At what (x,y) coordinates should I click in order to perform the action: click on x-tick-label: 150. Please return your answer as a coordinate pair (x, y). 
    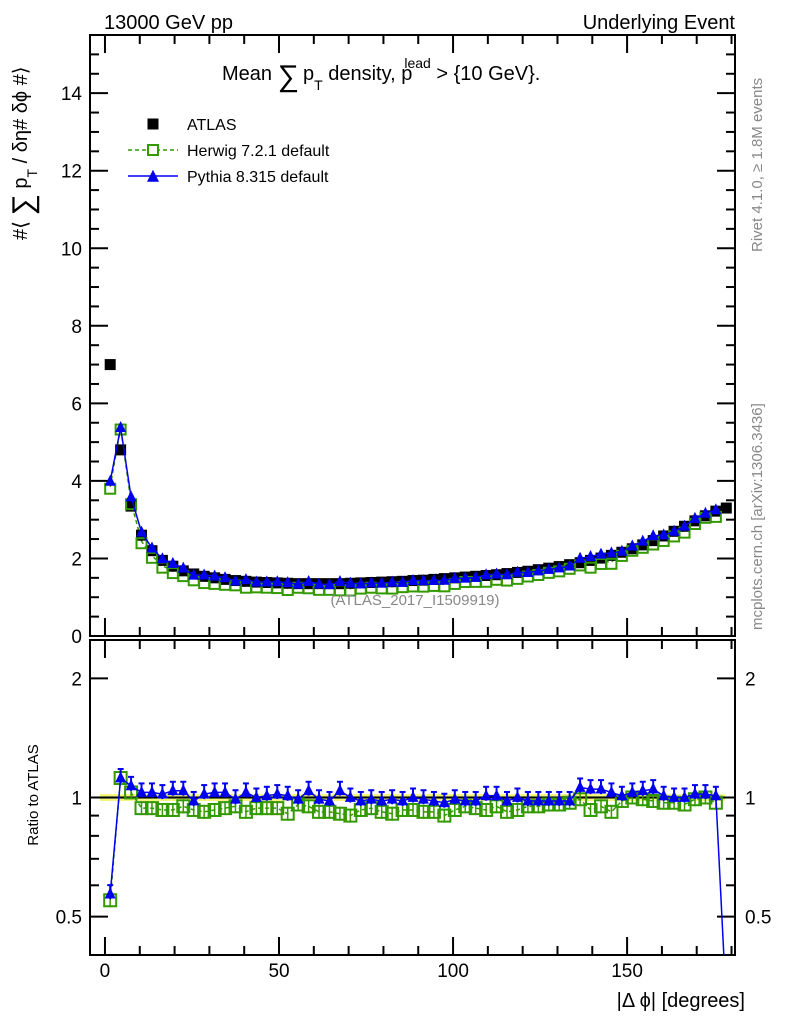
    Looking at the image, I should click on (627, 971).